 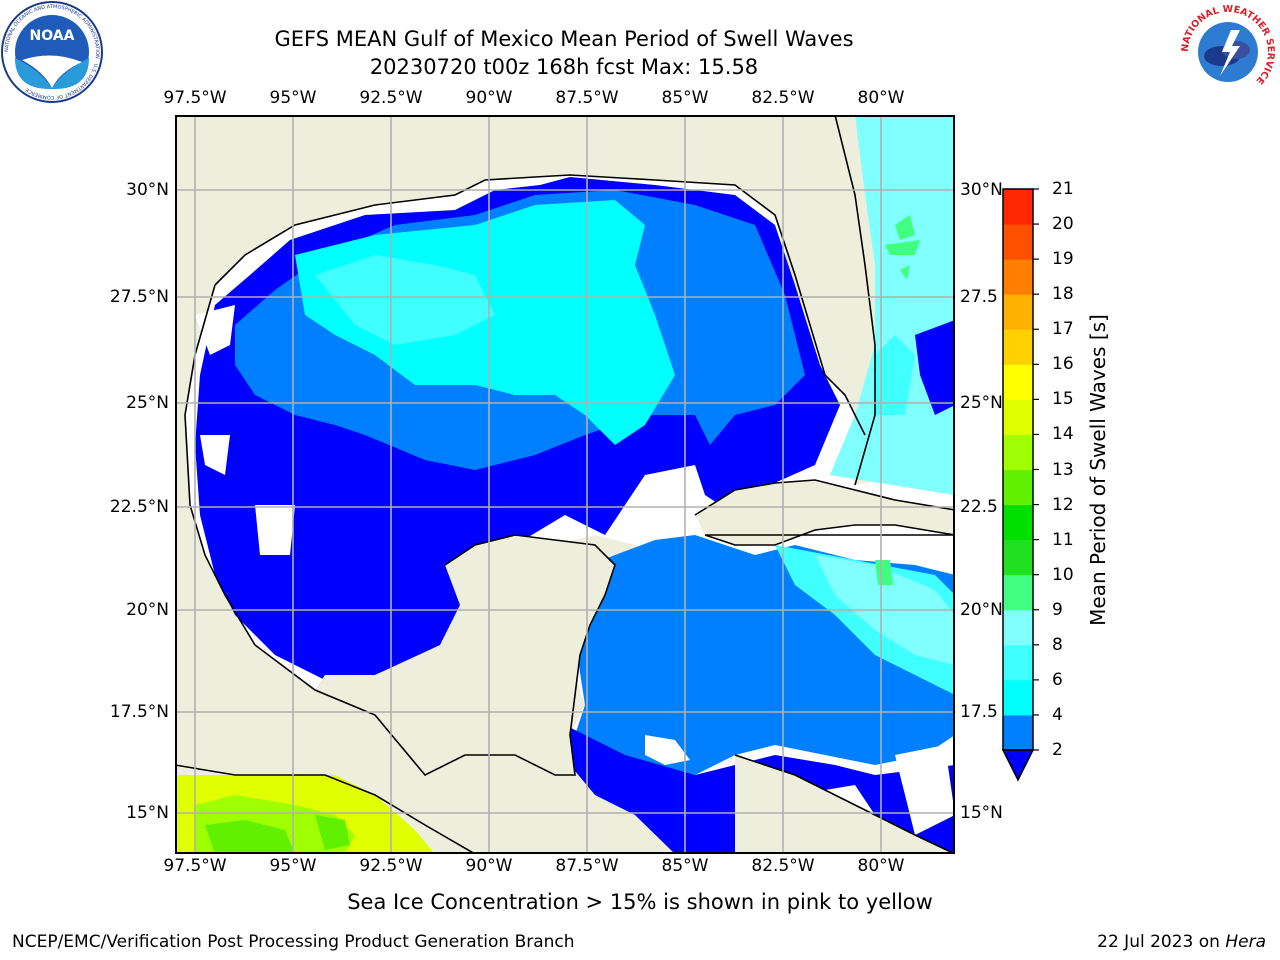 I want to click on lon-label-bottom: 92.5°W, so click(x=391, y=866).